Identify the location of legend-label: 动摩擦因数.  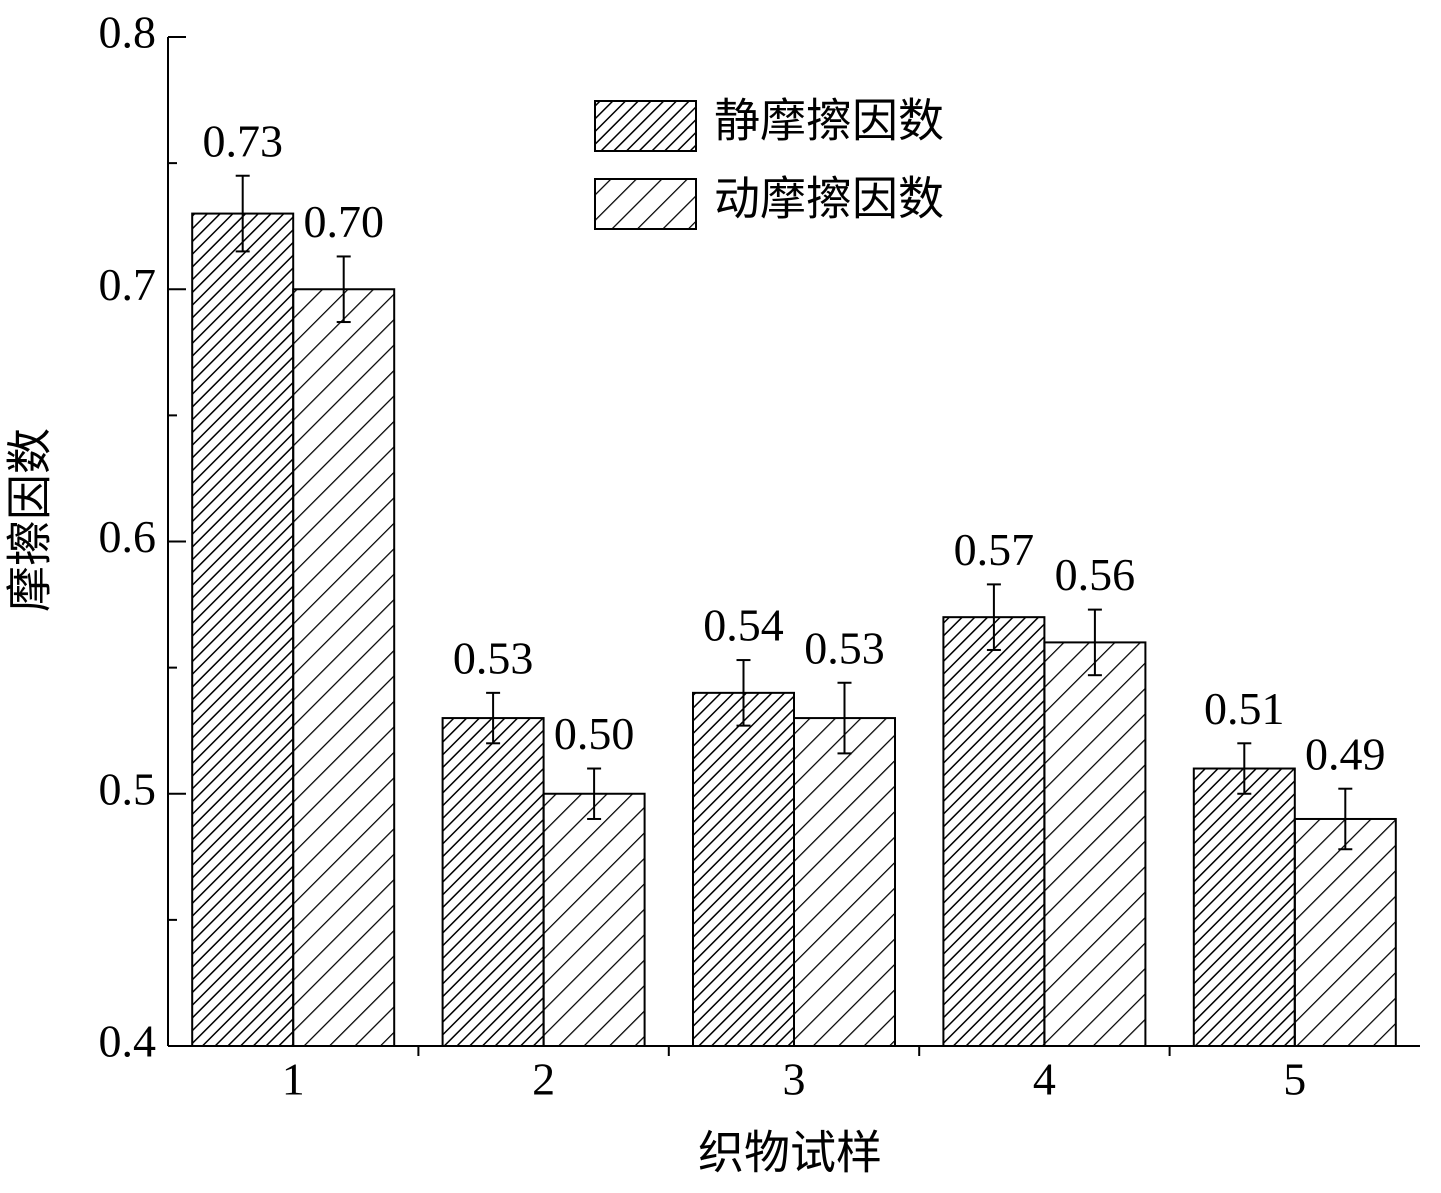
(829, 199).